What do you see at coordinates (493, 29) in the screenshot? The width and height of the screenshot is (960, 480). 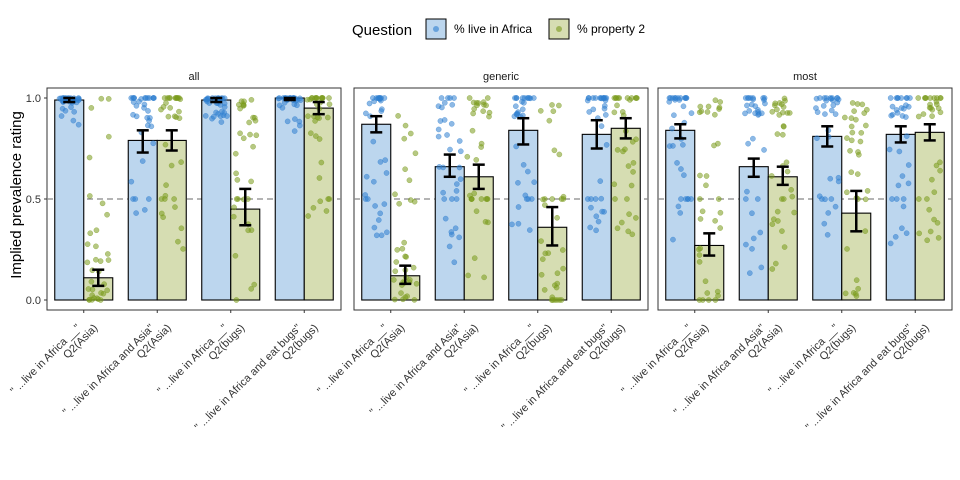 I see `legend-label-live-africa: % live in Africa` at bounding box center [493, 29].